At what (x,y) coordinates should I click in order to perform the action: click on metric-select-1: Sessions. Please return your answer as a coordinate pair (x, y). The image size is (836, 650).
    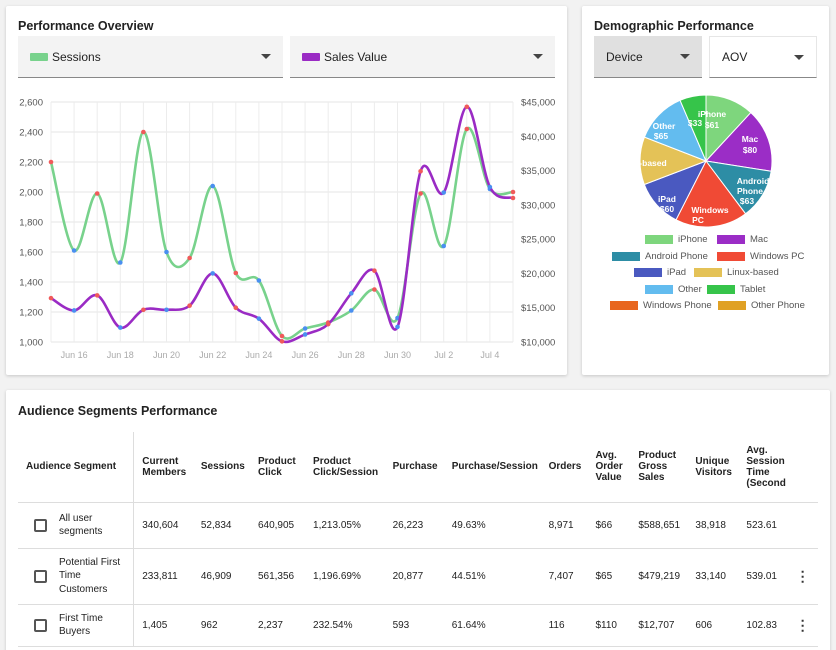
    Looking at the image, I should click on (150, 57).